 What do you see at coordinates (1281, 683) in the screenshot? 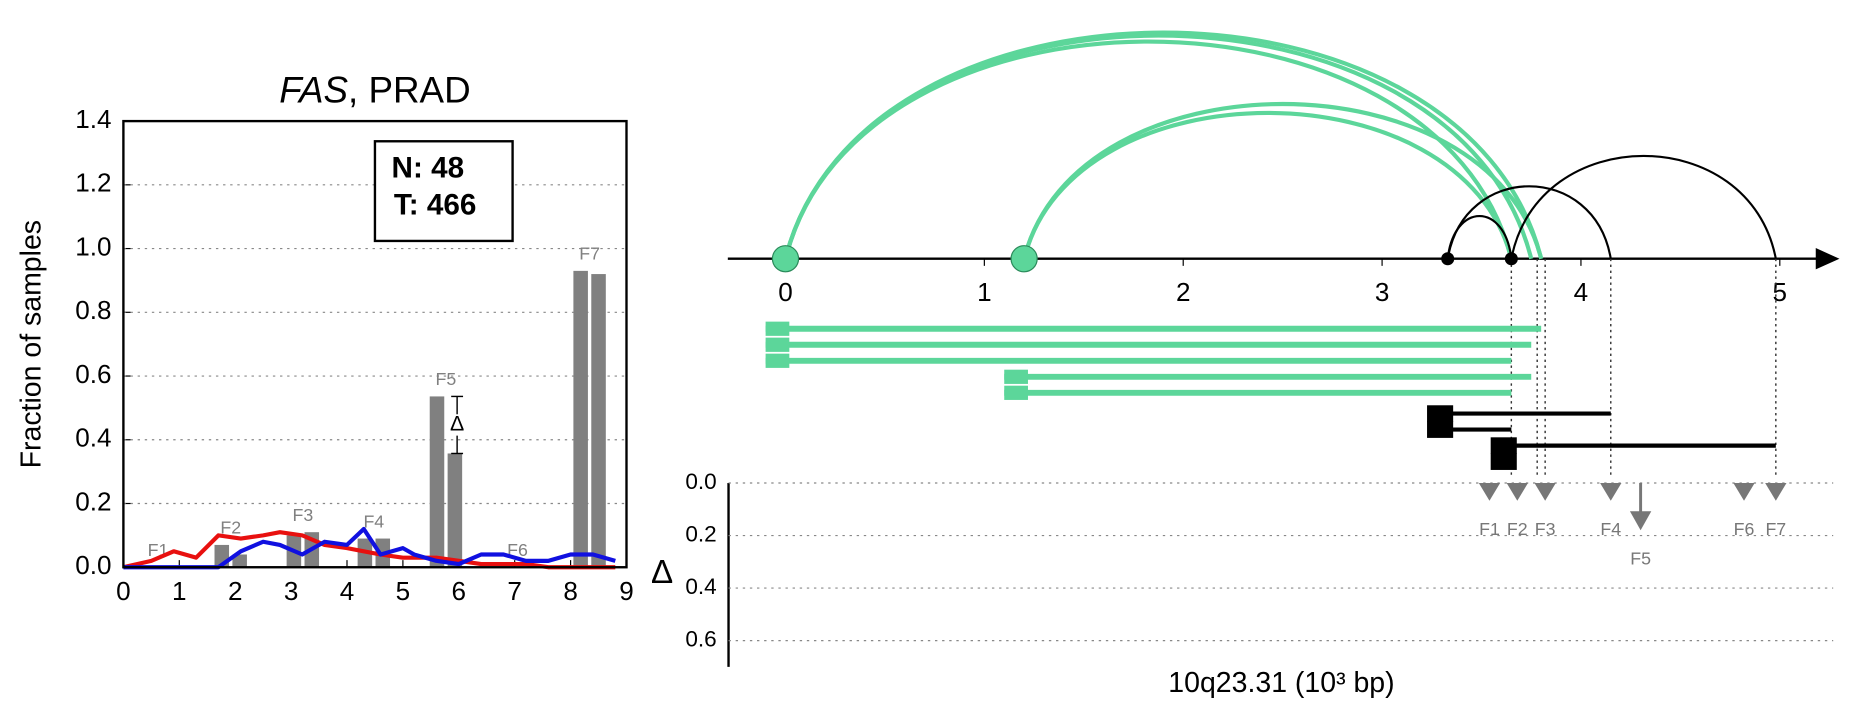
I see `x-axis-label: 10q23.31 (10³ bp)` at bounding box center [1281, 683].